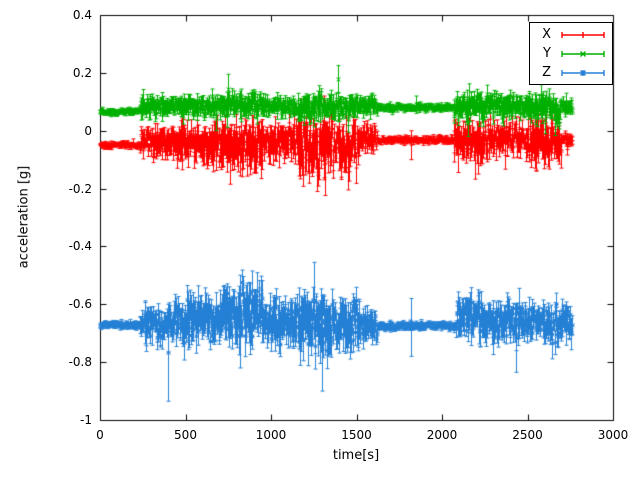 This screenshot has height=480, width=640. What do you see at coordinates (80, 362) in the screenshot?
I see `y-tick-label: -0.8` at bounding box center [80, 362].